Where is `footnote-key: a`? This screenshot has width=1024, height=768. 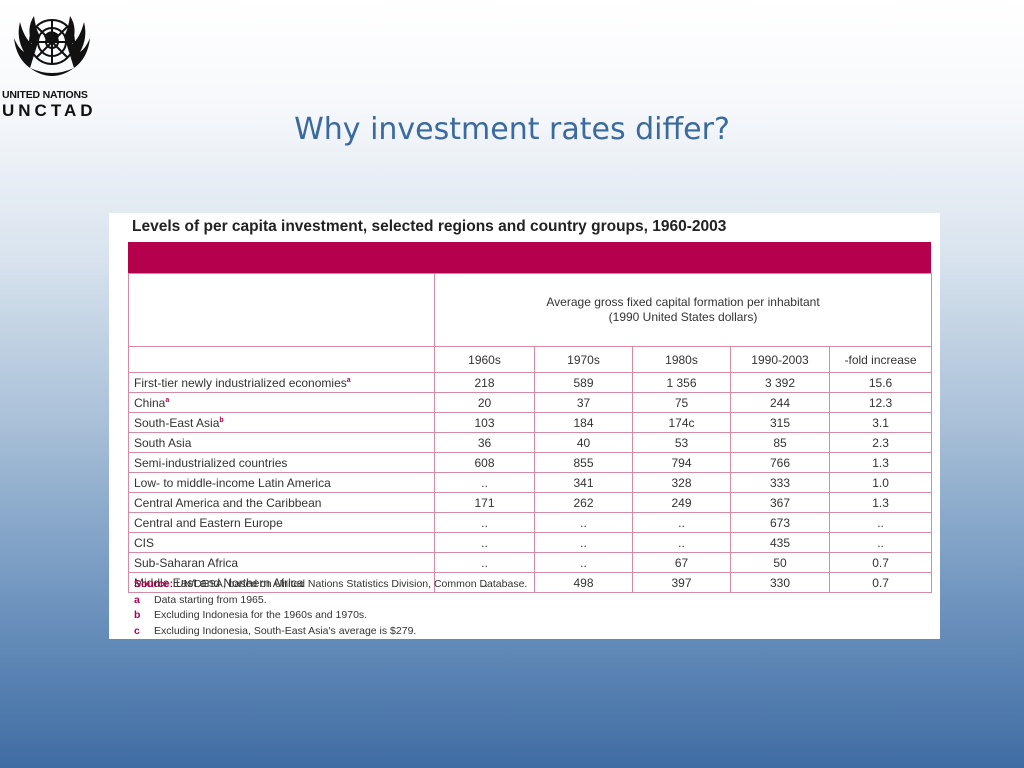 footnote-key: a is located at coordinates (137, 599).